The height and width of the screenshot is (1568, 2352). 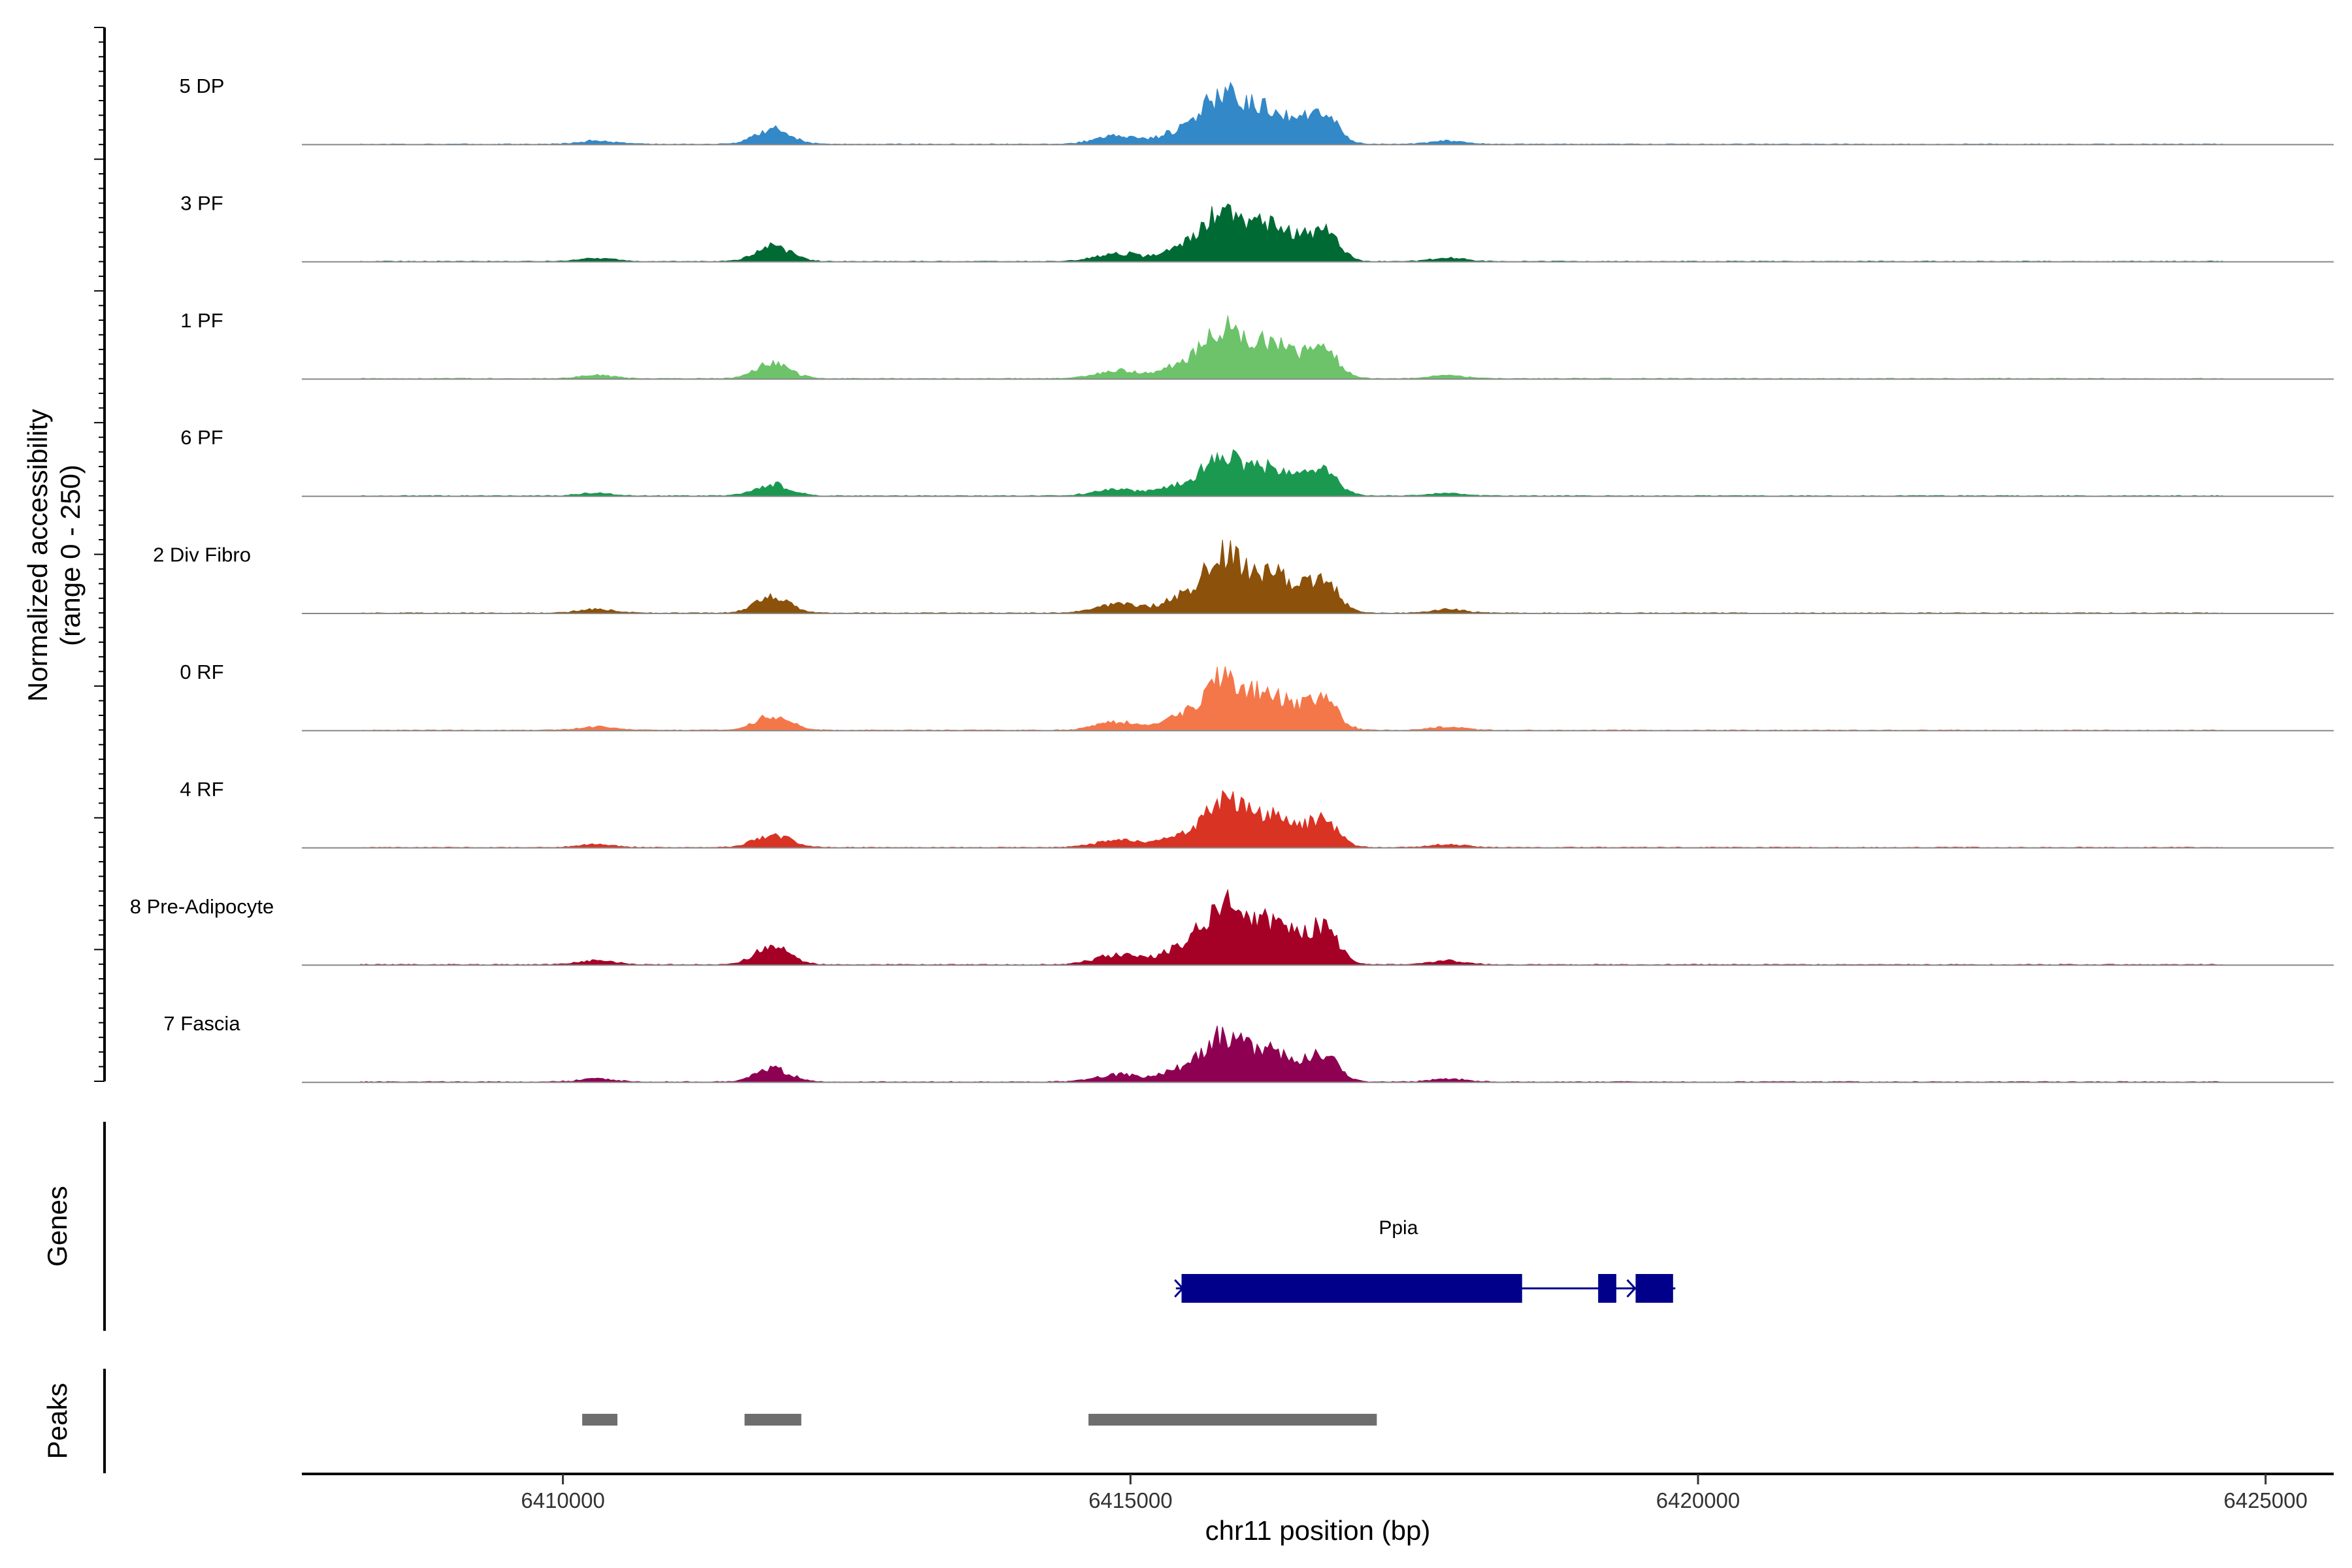 I want to click on genes-label: Genes, so click(x=57, y=1226).